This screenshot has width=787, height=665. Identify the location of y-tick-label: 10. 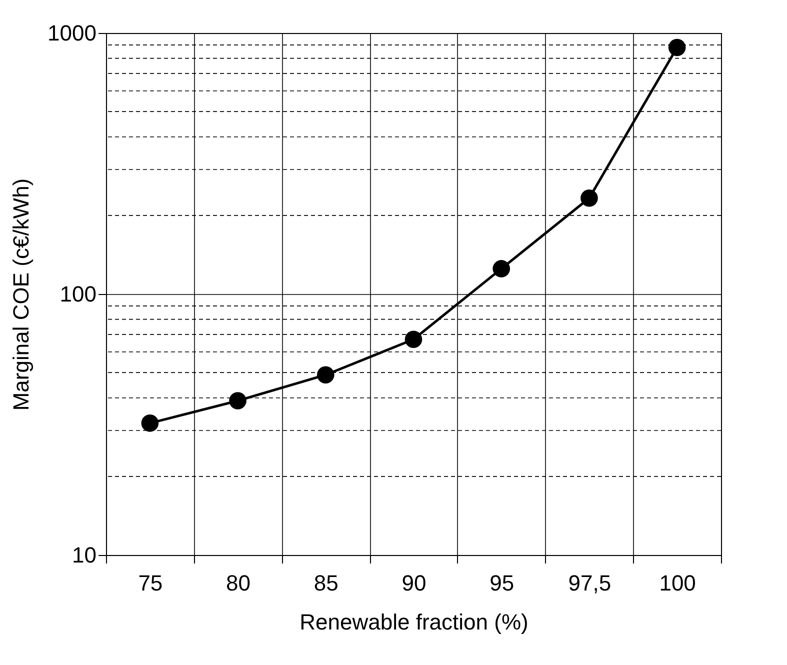
(84, 555).